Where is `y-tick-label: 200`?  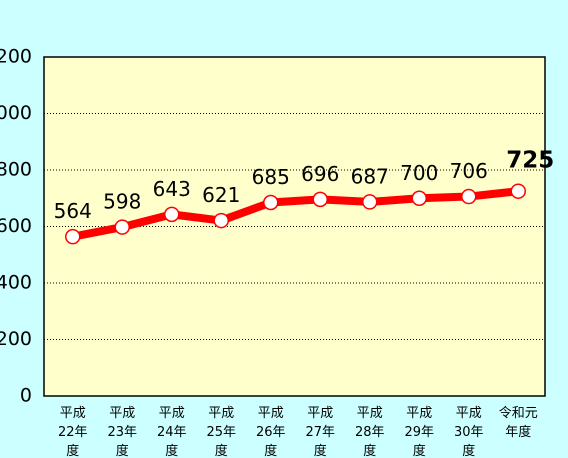
y-tick-label: 200 is located at coordinates (16, 339).